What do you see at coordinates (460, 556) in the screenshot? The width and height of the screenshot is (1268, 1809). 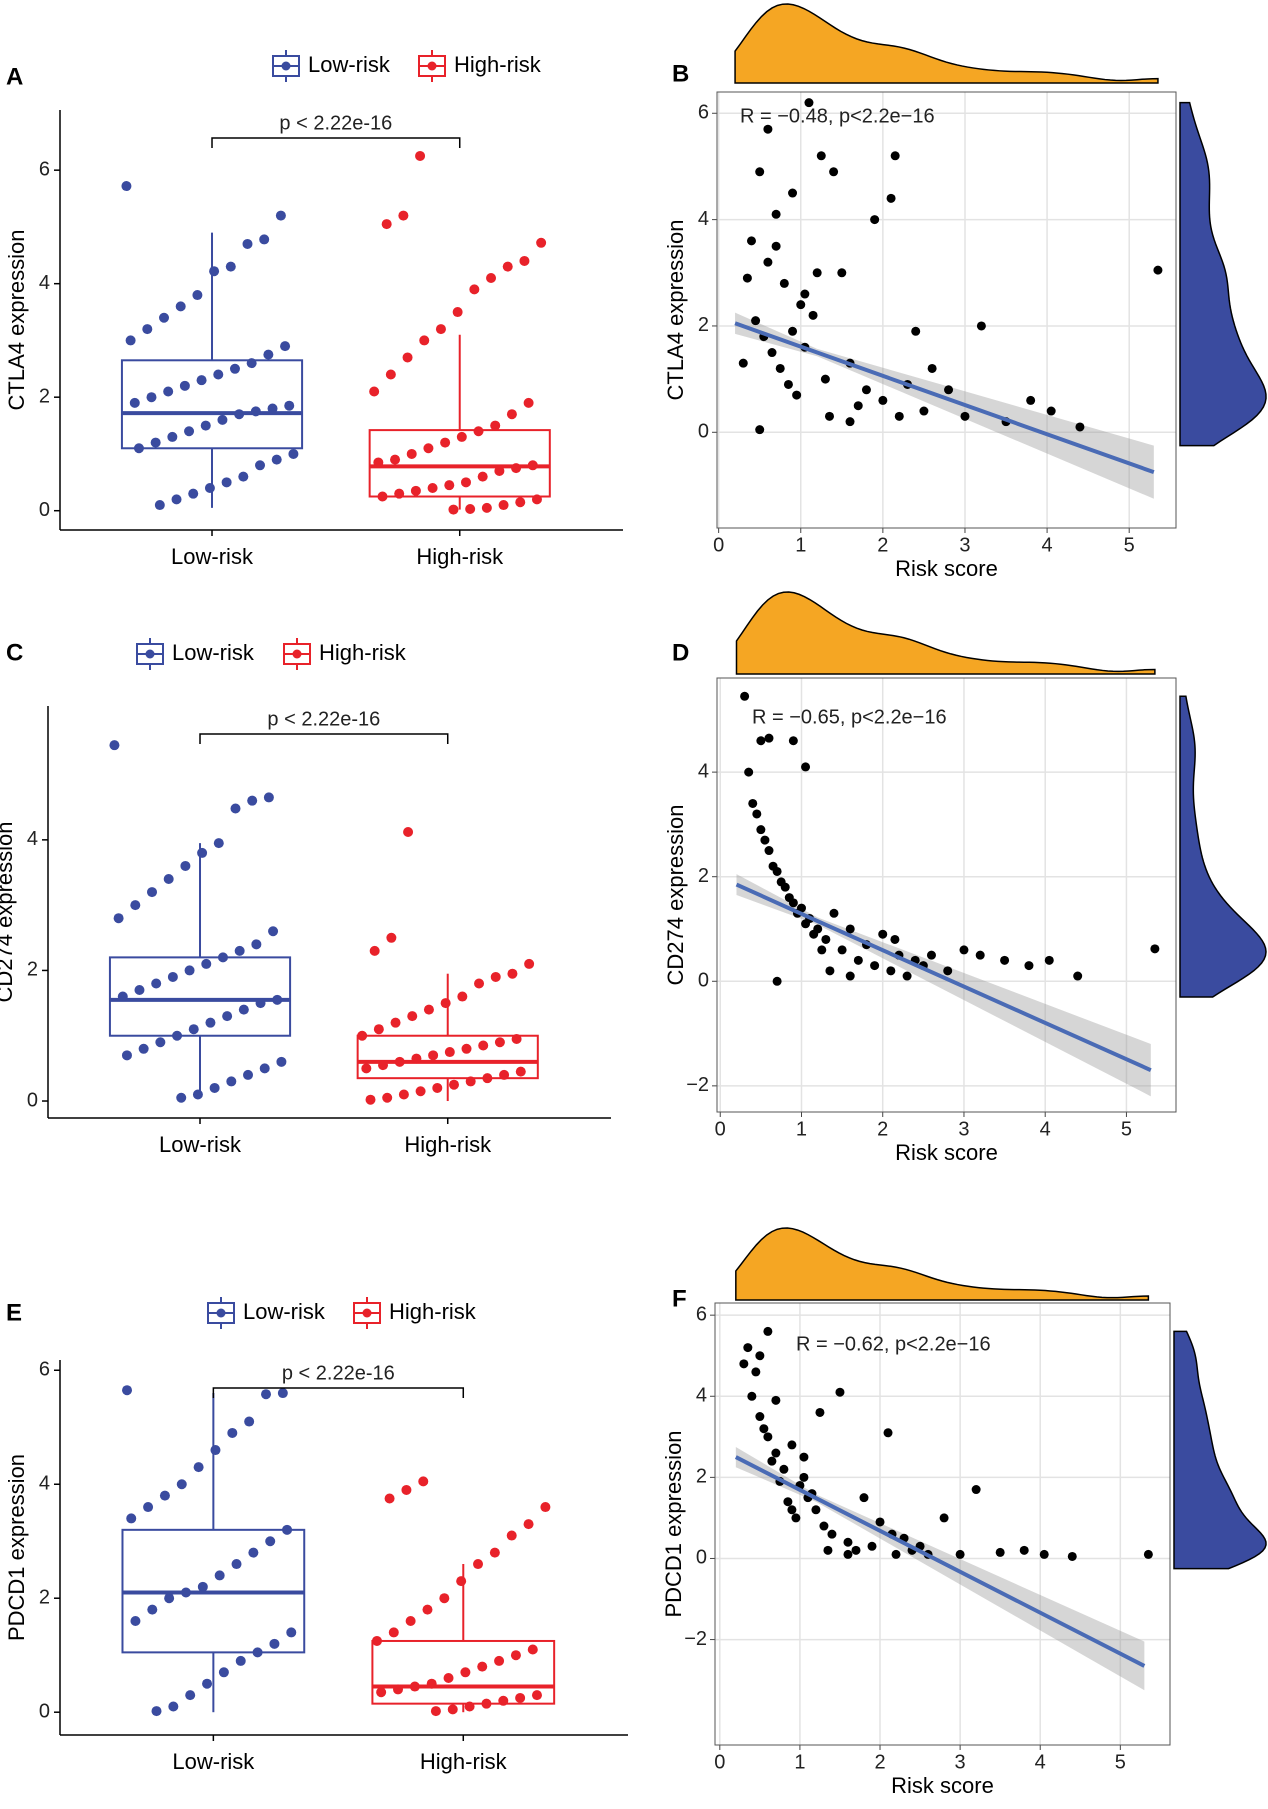 I see `x-tick-label: High-risk` at bounding box center [460, 556].